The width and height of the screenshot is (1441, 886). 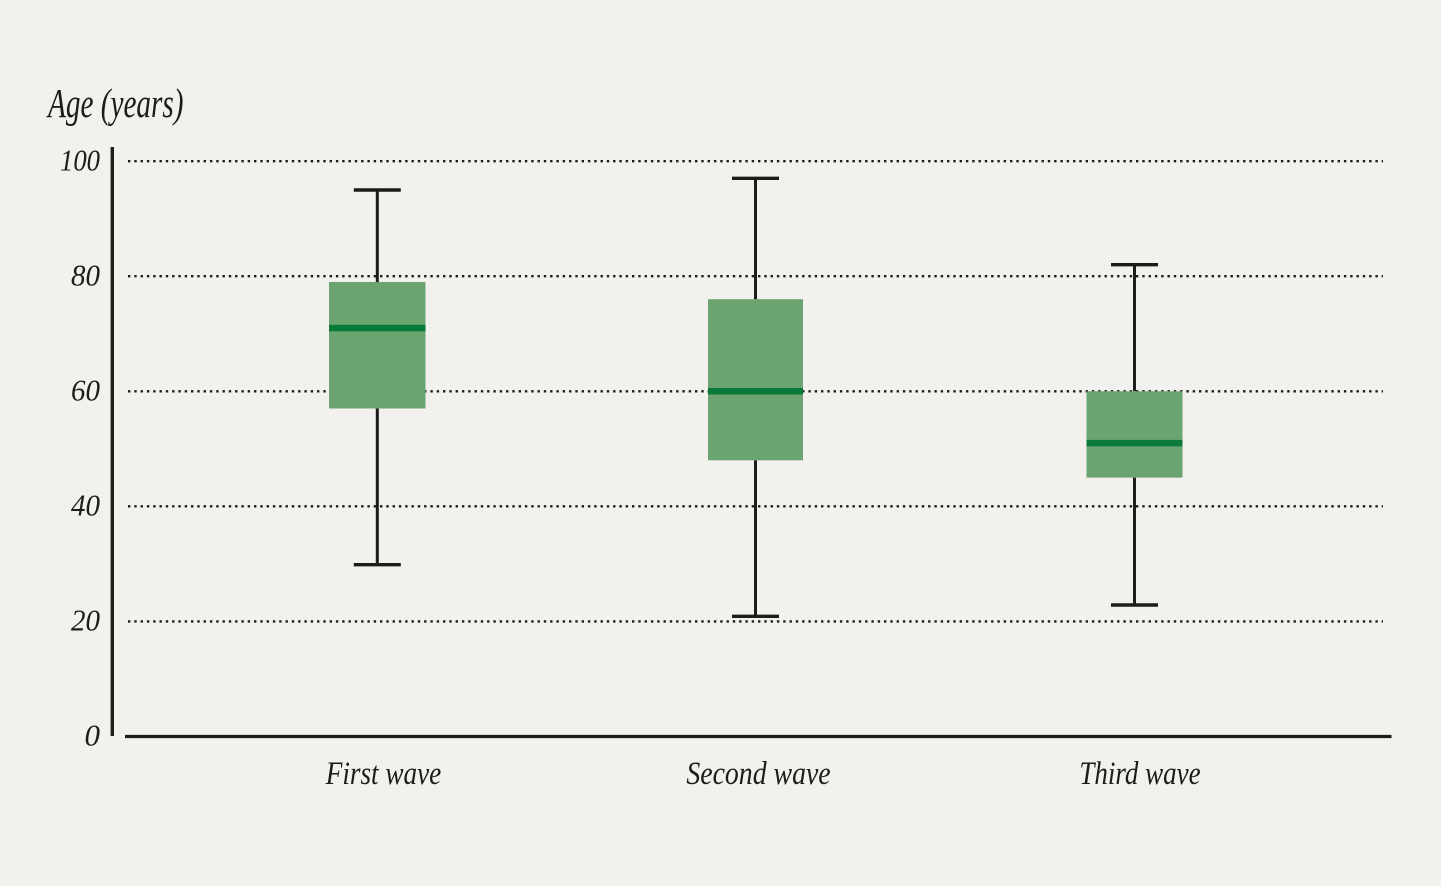 What do you see at coordinates (383, 774) in the screenshot?
I see `svg-text: First wave` at bounding box center [383, 774].